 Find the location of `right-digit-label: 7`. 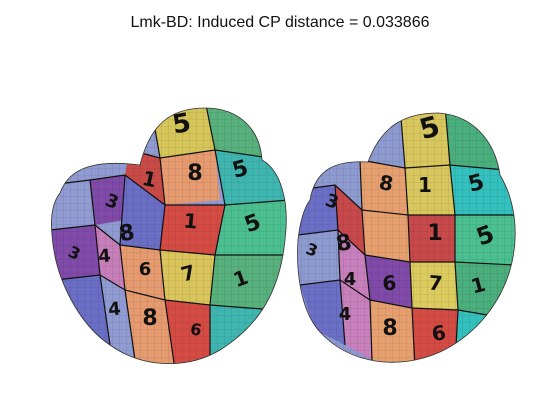

right-digit-label: 7 is located at coordinates (436, 282).